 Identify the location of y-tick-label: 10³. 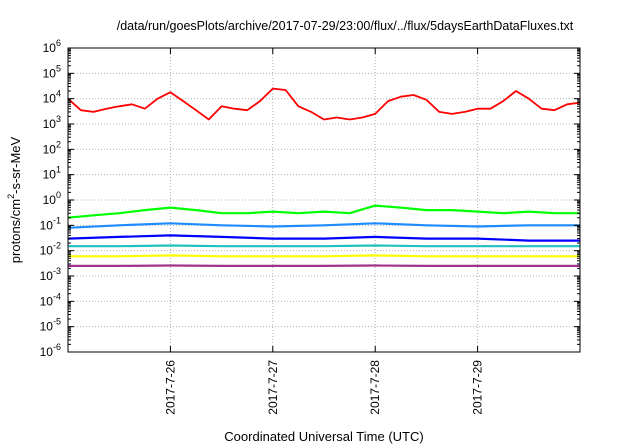
(52, 122).